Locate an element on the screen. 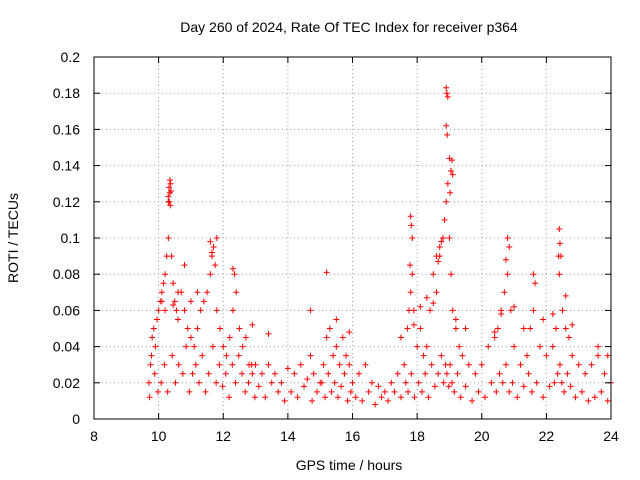 This screenshot has height=480, width=640. y-tick-label: 0.1 is located at coordinates (71, 238).